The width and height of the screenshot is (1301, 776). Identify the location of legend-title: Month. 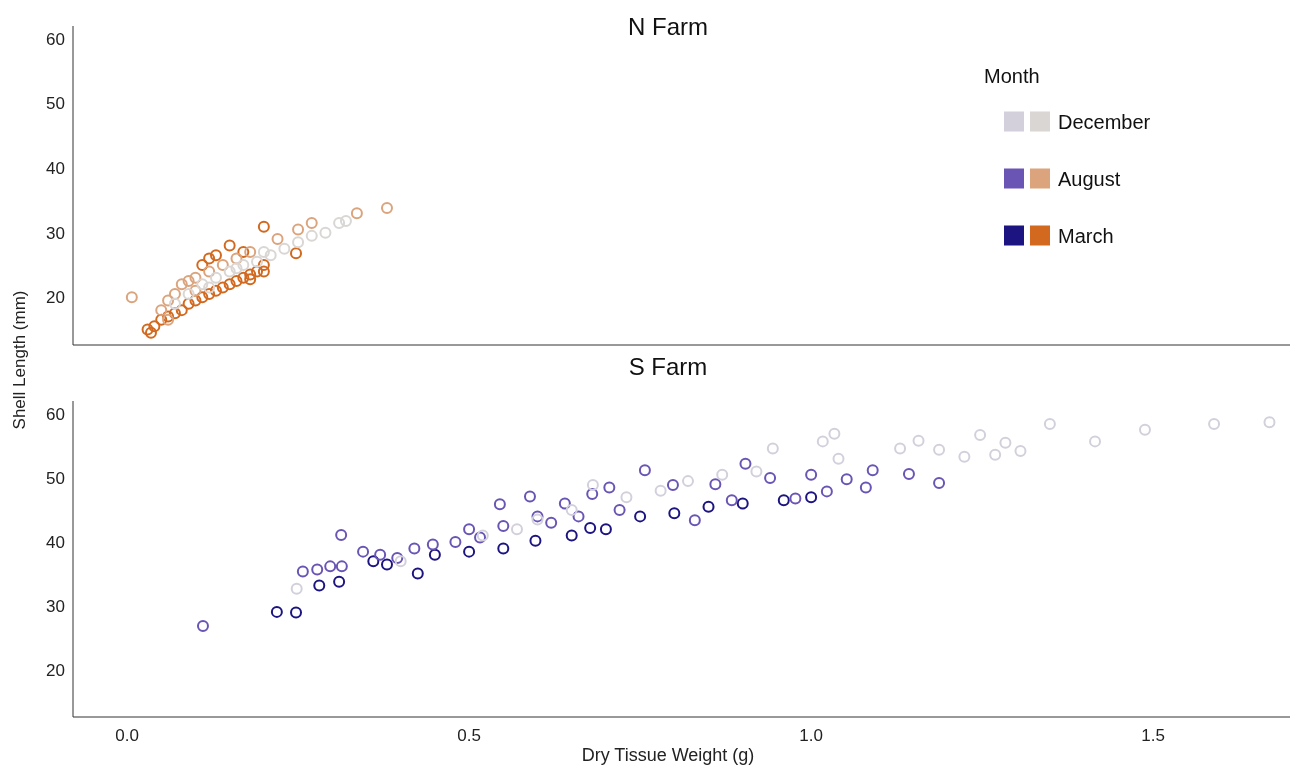
(1012, 76).